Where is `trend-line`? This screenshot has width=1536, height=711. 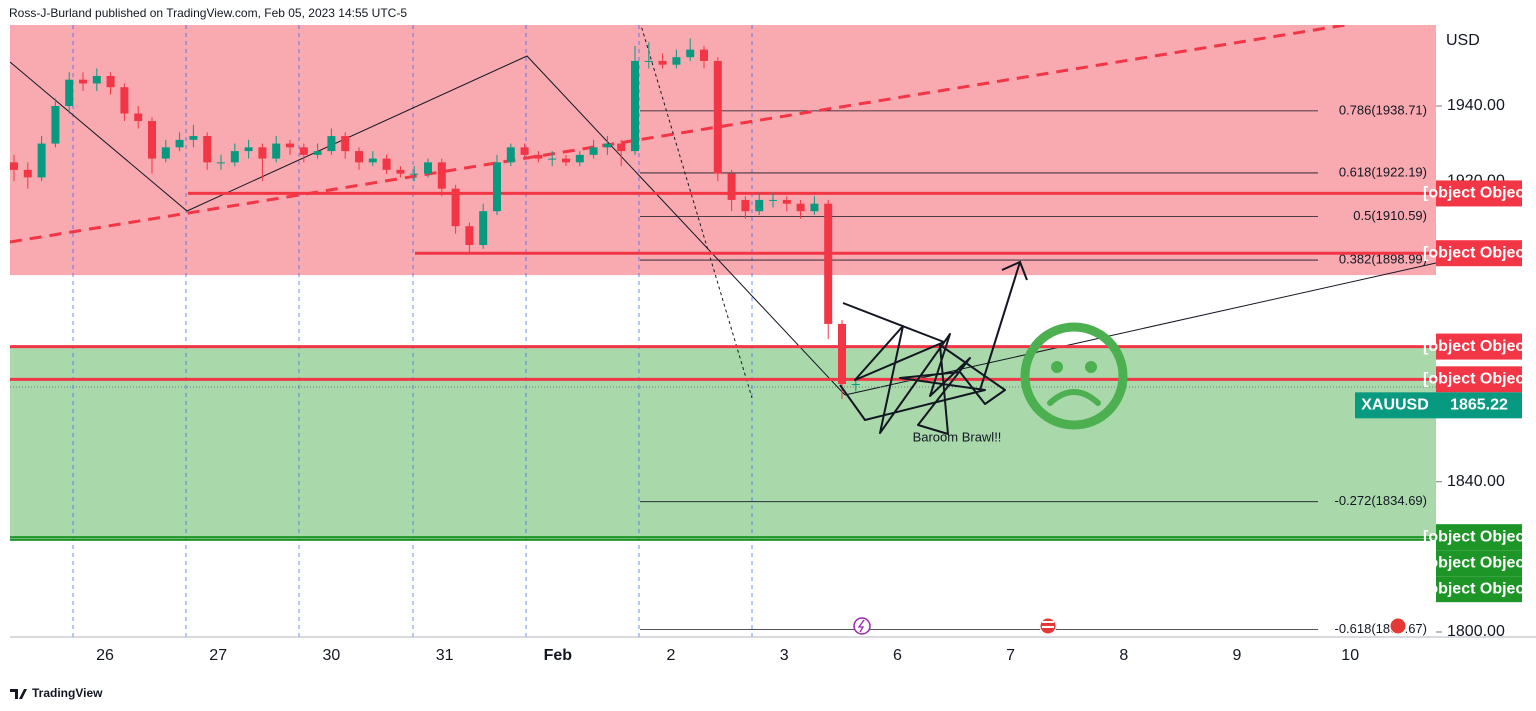 trend-line is located at coordinates (696, 212).